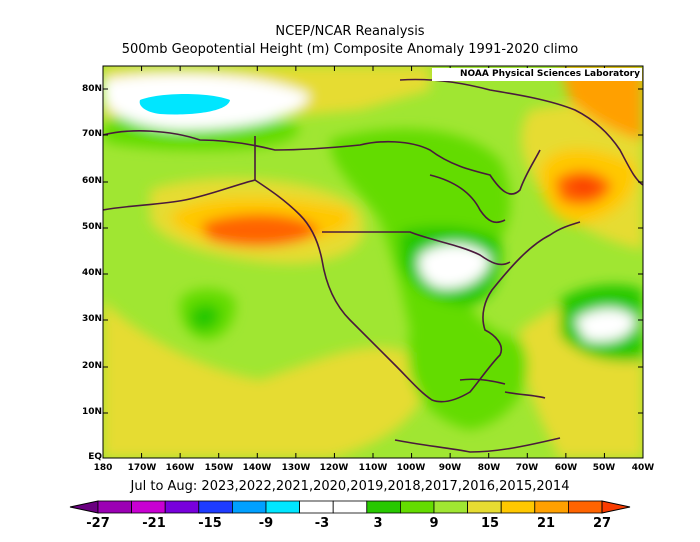 This screenshot has height=542, width=700. What do you see at coordinates (257, 468) in the screenshot?
I see `lon-tick-label: 140W` at bounding box center [257, 468].